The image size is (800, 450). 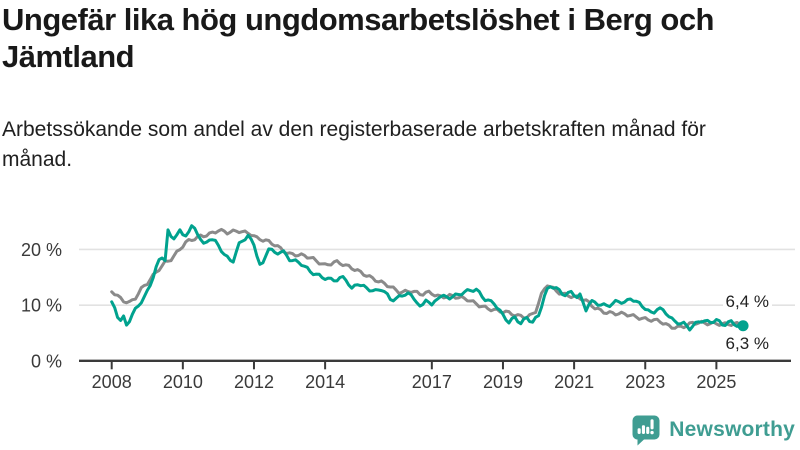 I want to click on y-tick-label: 20 %, so click(x=41, y=250).